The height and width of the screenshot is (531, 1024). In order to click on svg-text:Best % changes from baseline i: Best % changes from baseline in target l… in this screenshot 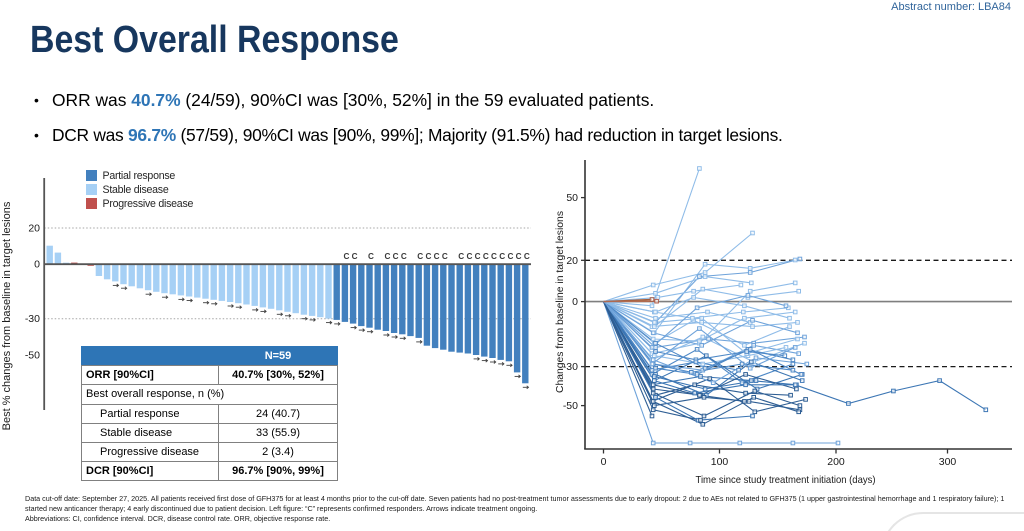, I will do `click(7, 315)`.